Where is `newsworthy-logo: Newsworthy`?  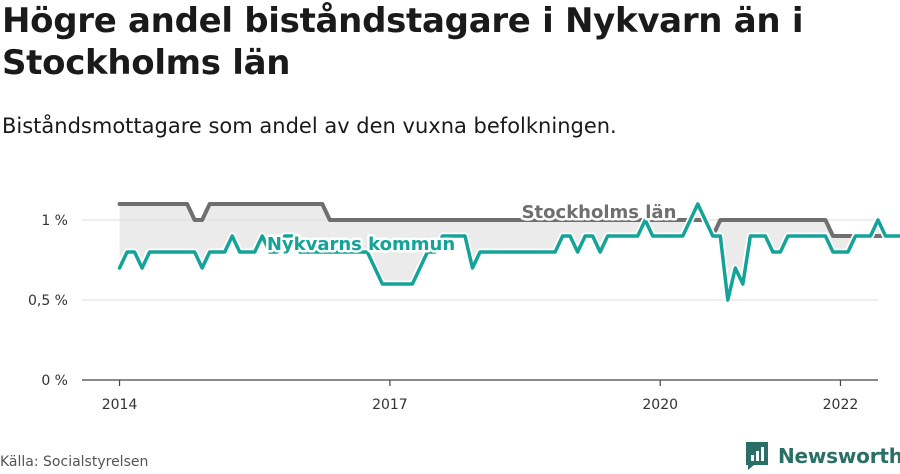
newsworthy-logo: Newsworthy is located at coordinates (822, 456).